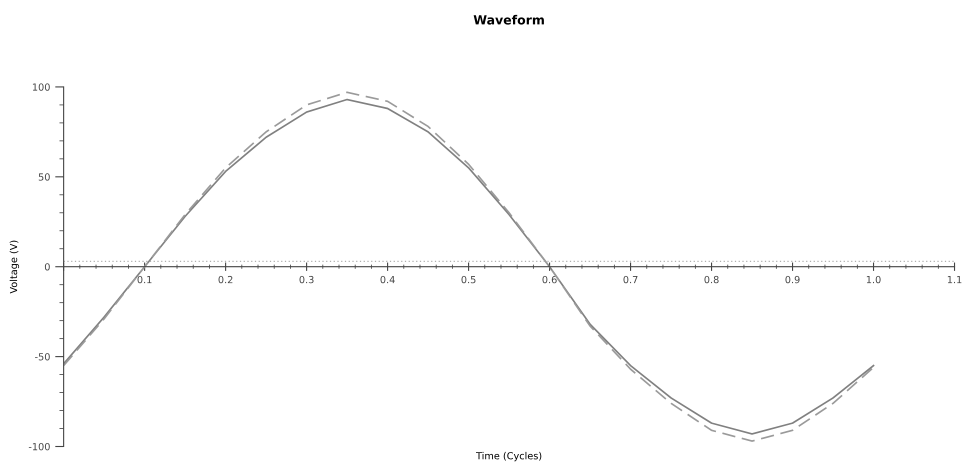 This screenshot has height=475, width=979. I want to click on x-tick-label: 0.7, so click(630, 280).